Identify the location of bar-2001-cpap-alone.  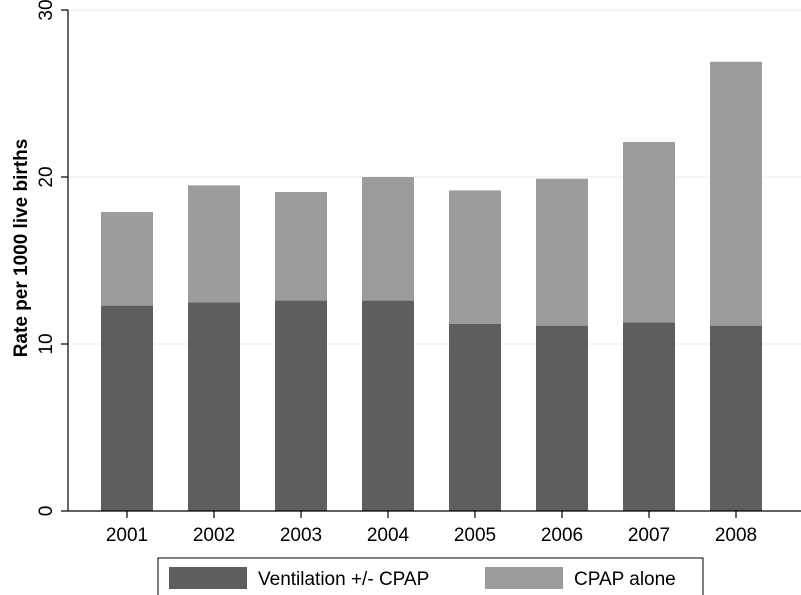
(127, 259).